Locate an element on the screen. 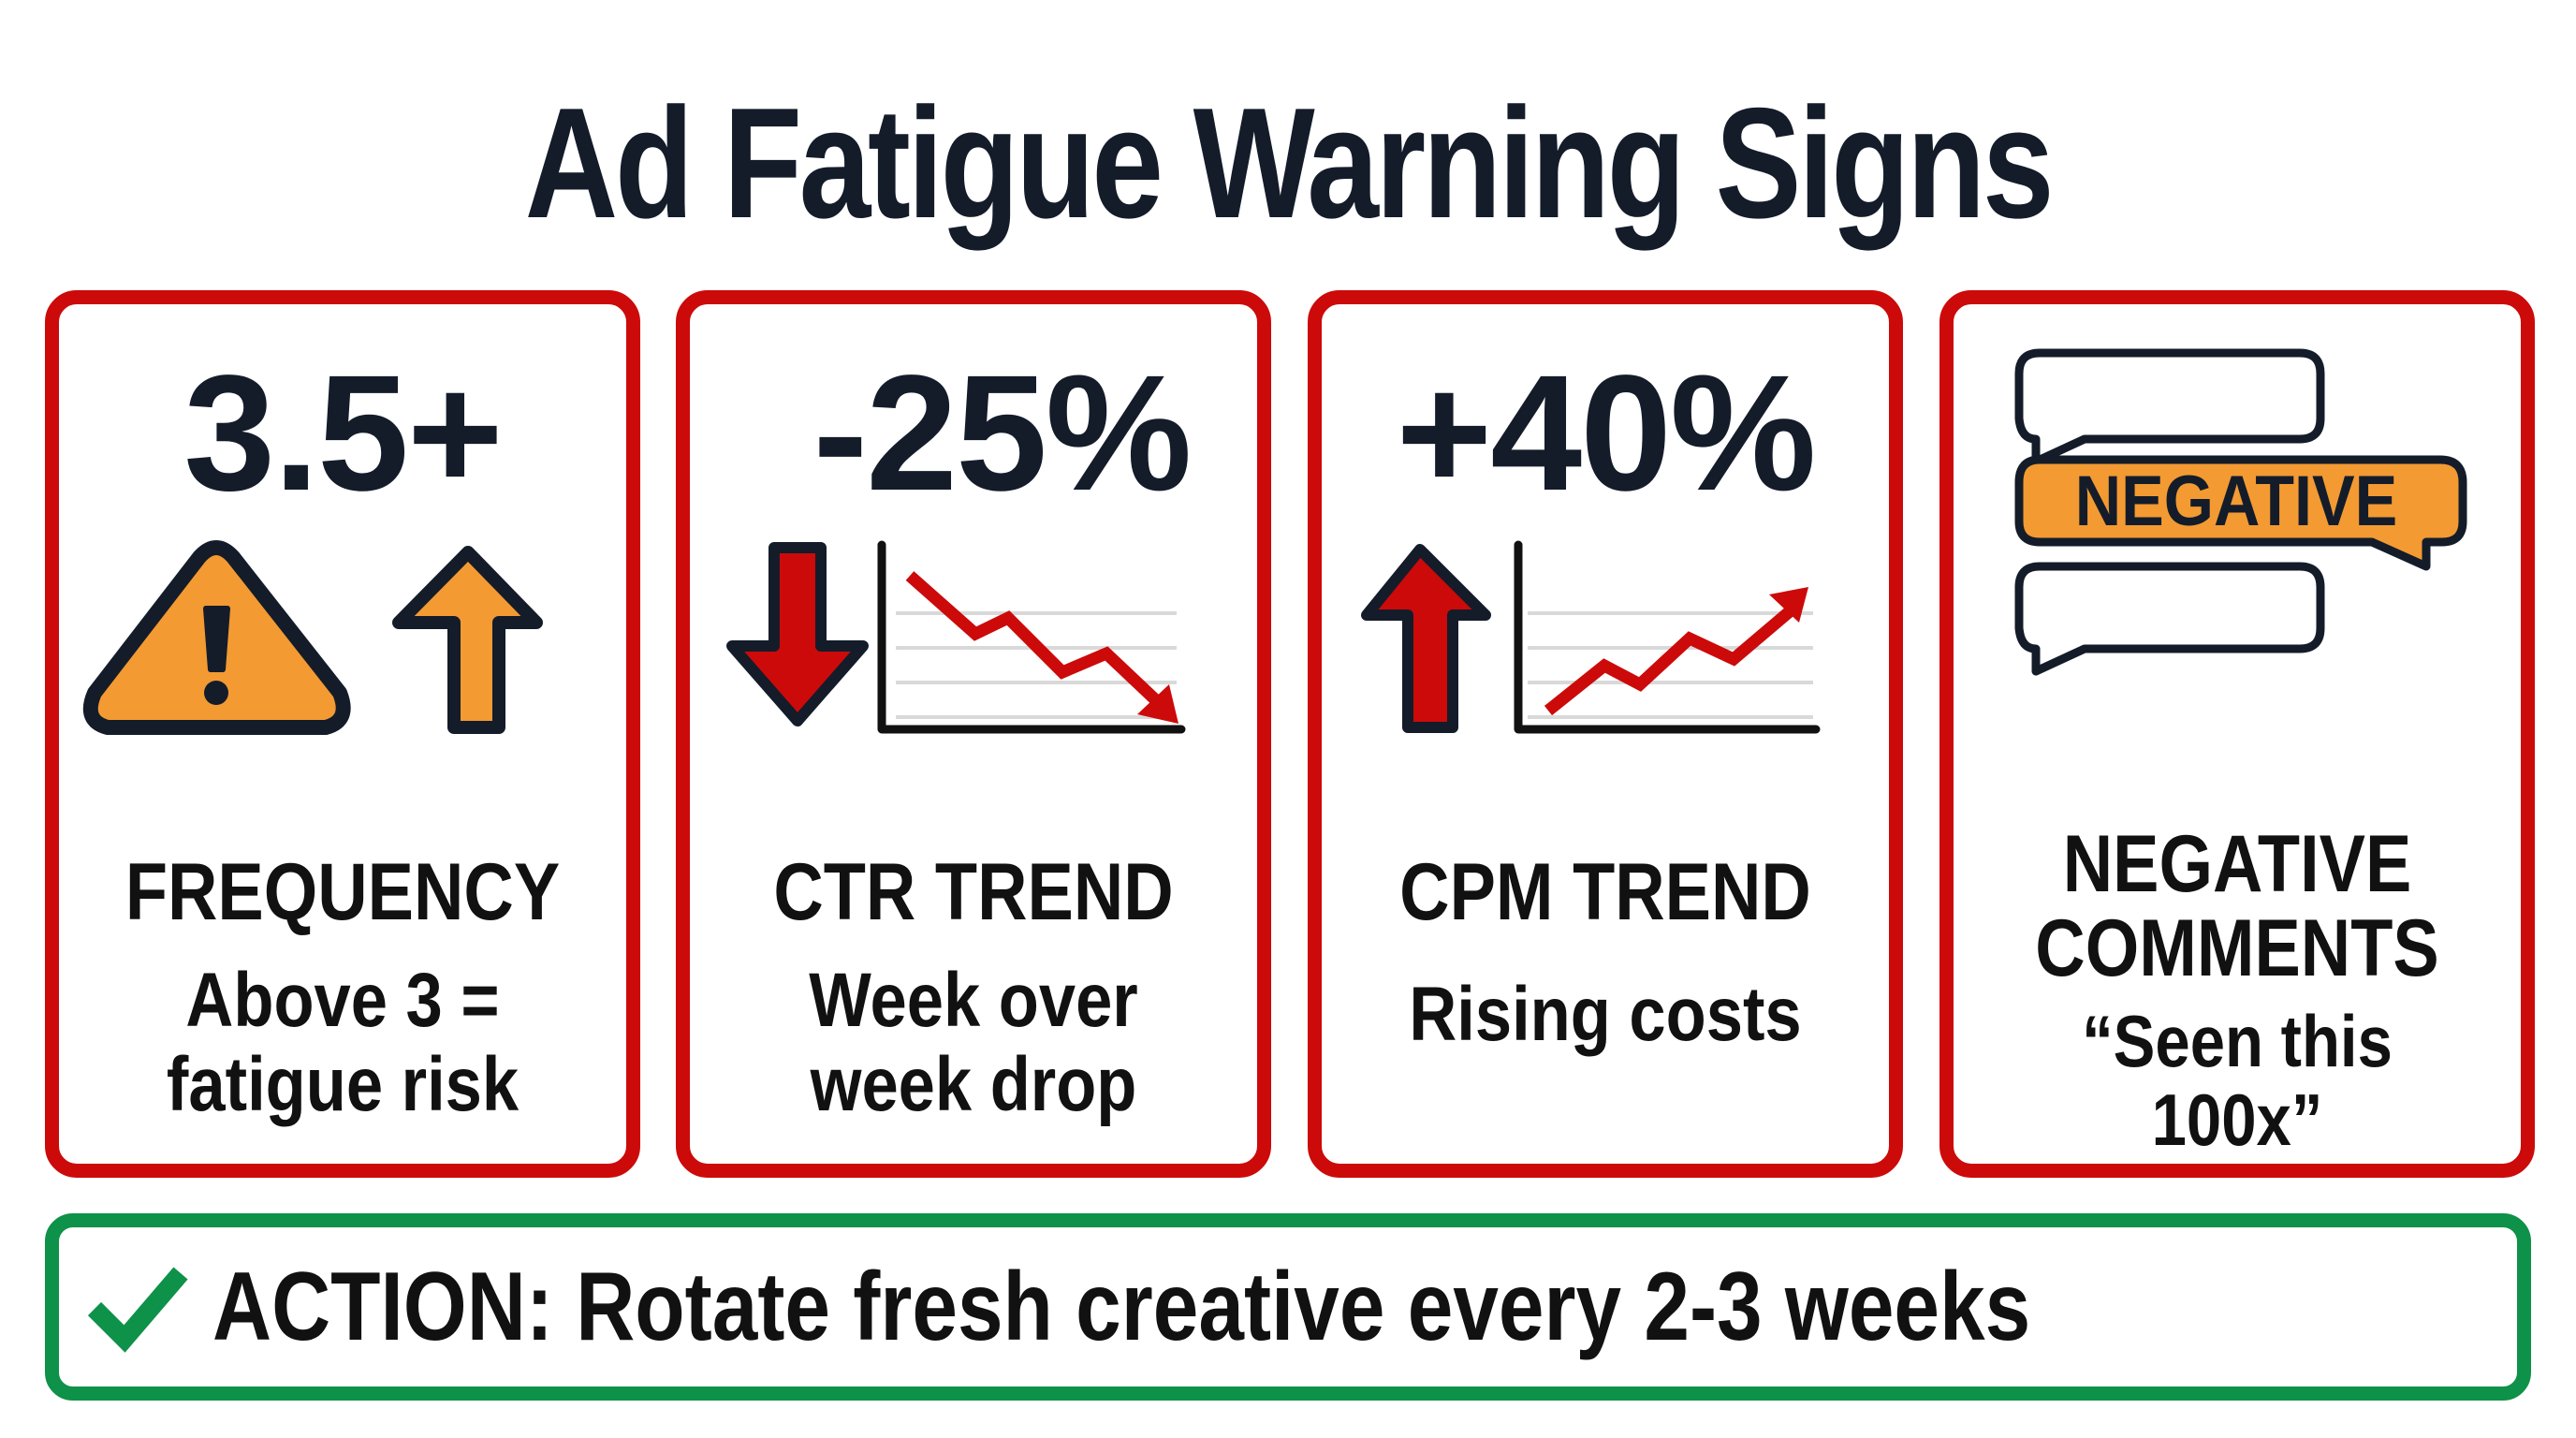 This screenshot has height=1438, width=2576. frequency-sub-line-2: fatigue risk is located at coordinates (343, 1084).